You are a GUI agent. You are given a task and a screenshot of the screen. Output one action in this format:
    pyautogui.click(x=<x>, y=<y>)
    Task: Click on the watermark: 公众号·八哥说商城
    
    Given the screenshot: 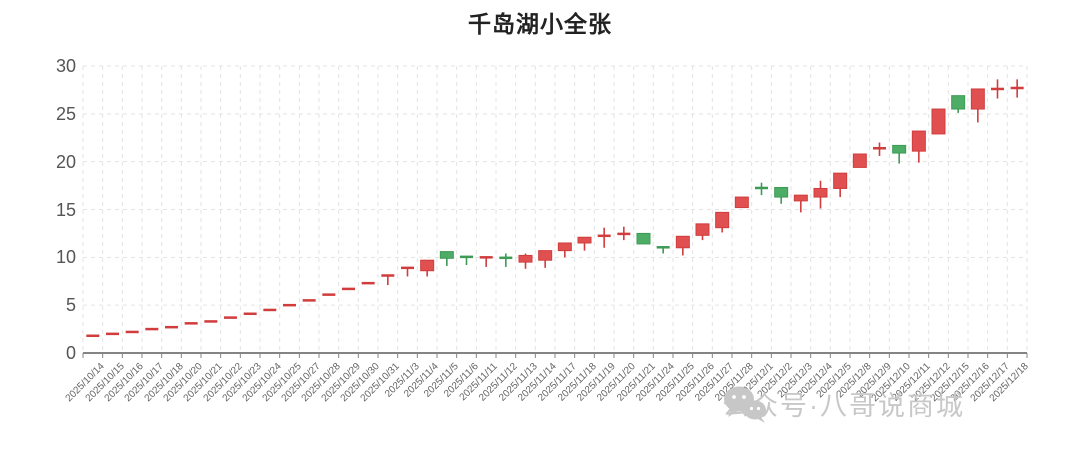 What is the action you would take?
    pyautogui.click(x=843, y=406)
    